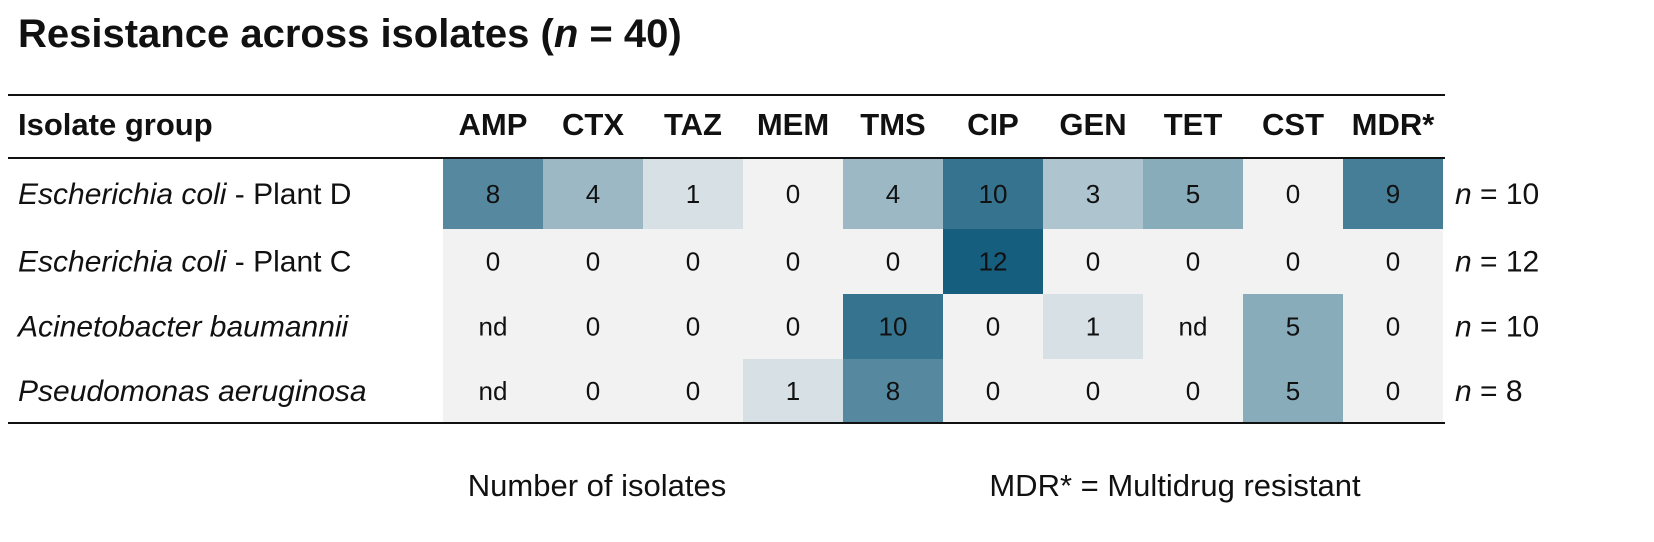 The image size is (1654, 542). Describe the element at coordinates (1175, 485) in the screenshot. I see `footer-note: MDR* = Multidrug resistant` at that location.